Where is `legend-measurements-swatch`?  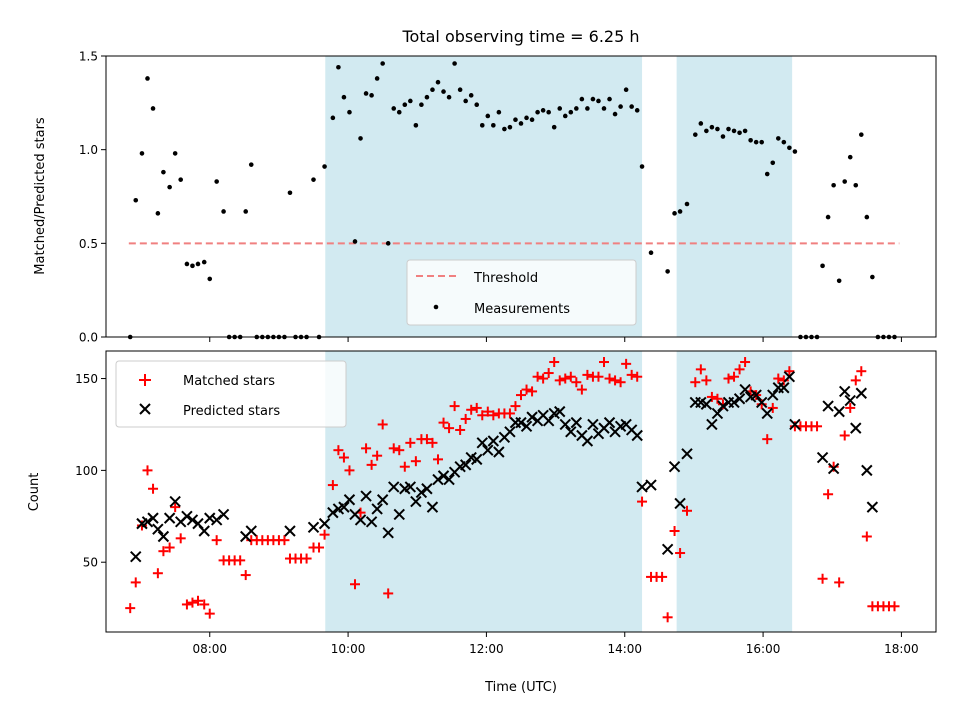
legend-measurements-swatch is located at coordinates (436, 307).